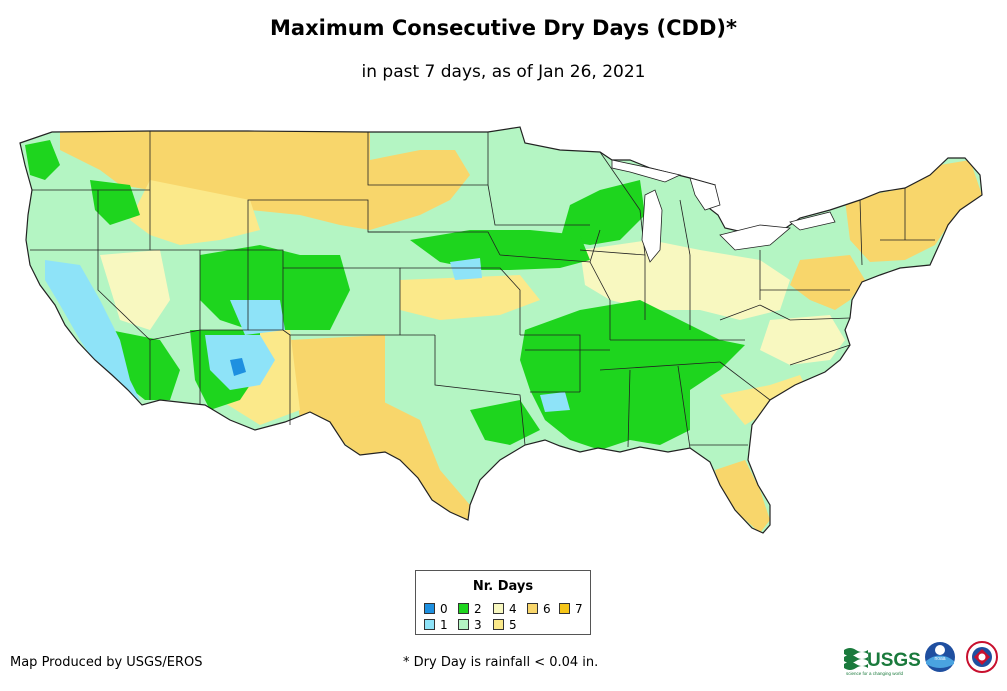  I want to click on region-4-days-mid-atlantic, so click(802, 340).